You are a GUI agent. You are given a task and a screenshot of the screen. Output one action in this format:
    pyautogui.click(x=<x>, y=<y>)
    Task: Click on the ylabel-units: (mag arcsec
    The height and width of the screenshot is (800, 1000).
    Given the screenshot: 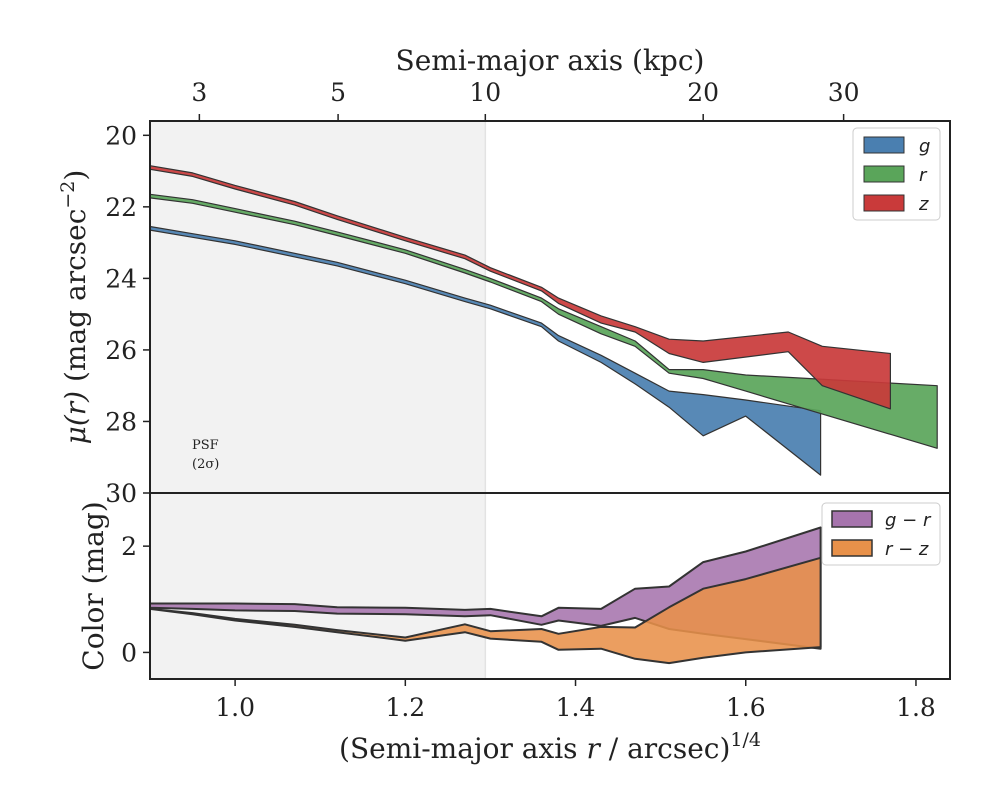 What is the action you would take?
    pyautogui.click(x=75, y=300)
    